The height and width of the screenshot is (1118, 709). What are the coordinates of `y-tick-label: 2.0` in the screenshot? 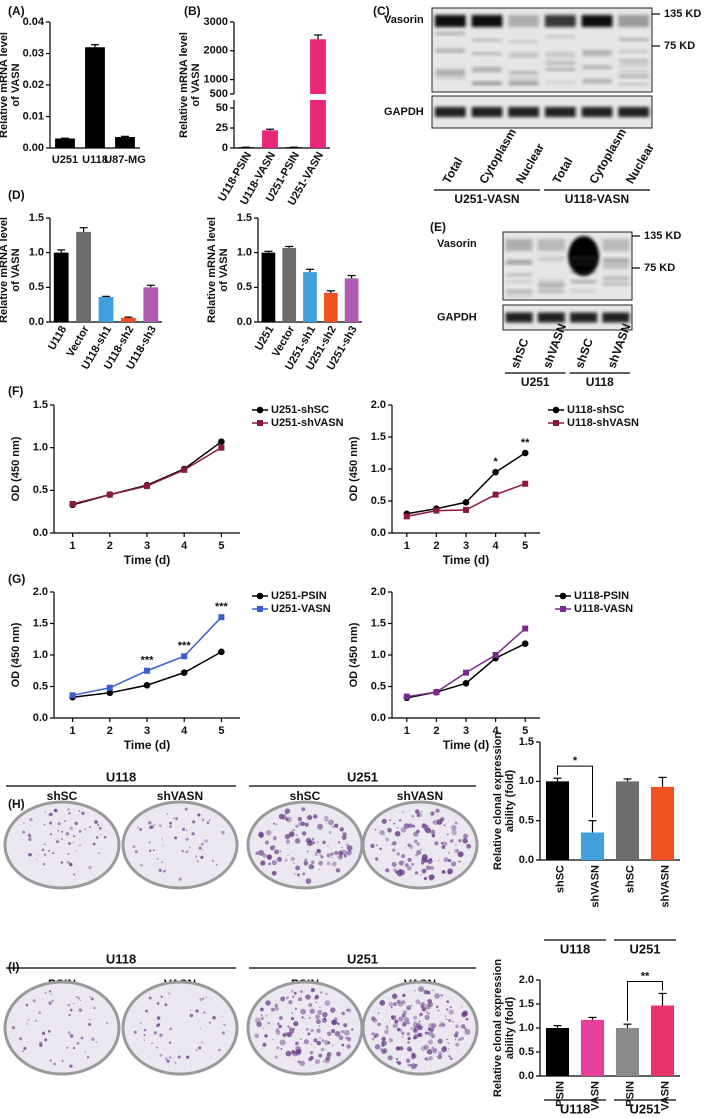 It's located at (378, 592).